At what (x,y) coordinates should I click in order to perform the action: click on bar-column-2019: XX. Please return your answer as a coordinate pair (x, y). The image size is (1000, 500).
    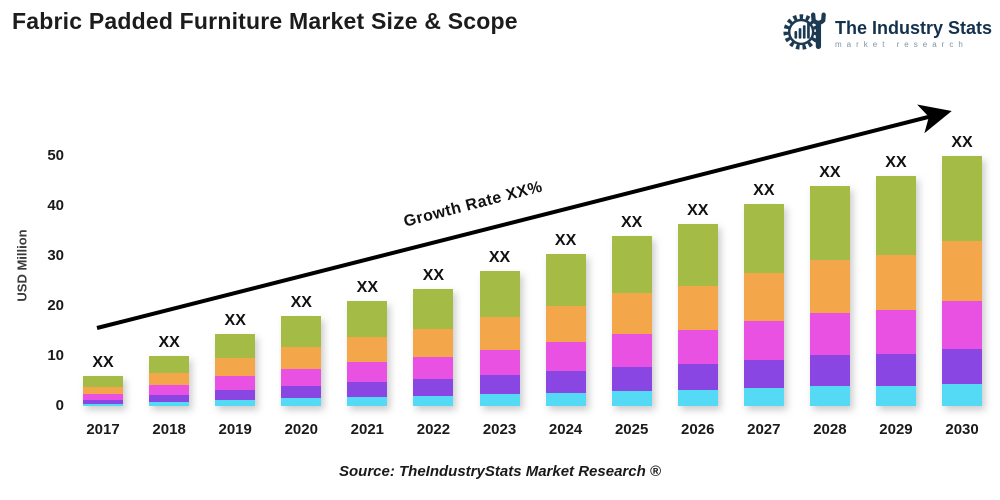
    Looking at the image, I should click on (235, 203).